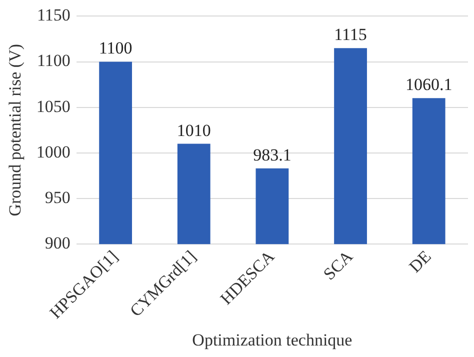 The height and width of the screenshot is (357, 474). I want to click on y-tick-label: 1100, so click(53, 60).